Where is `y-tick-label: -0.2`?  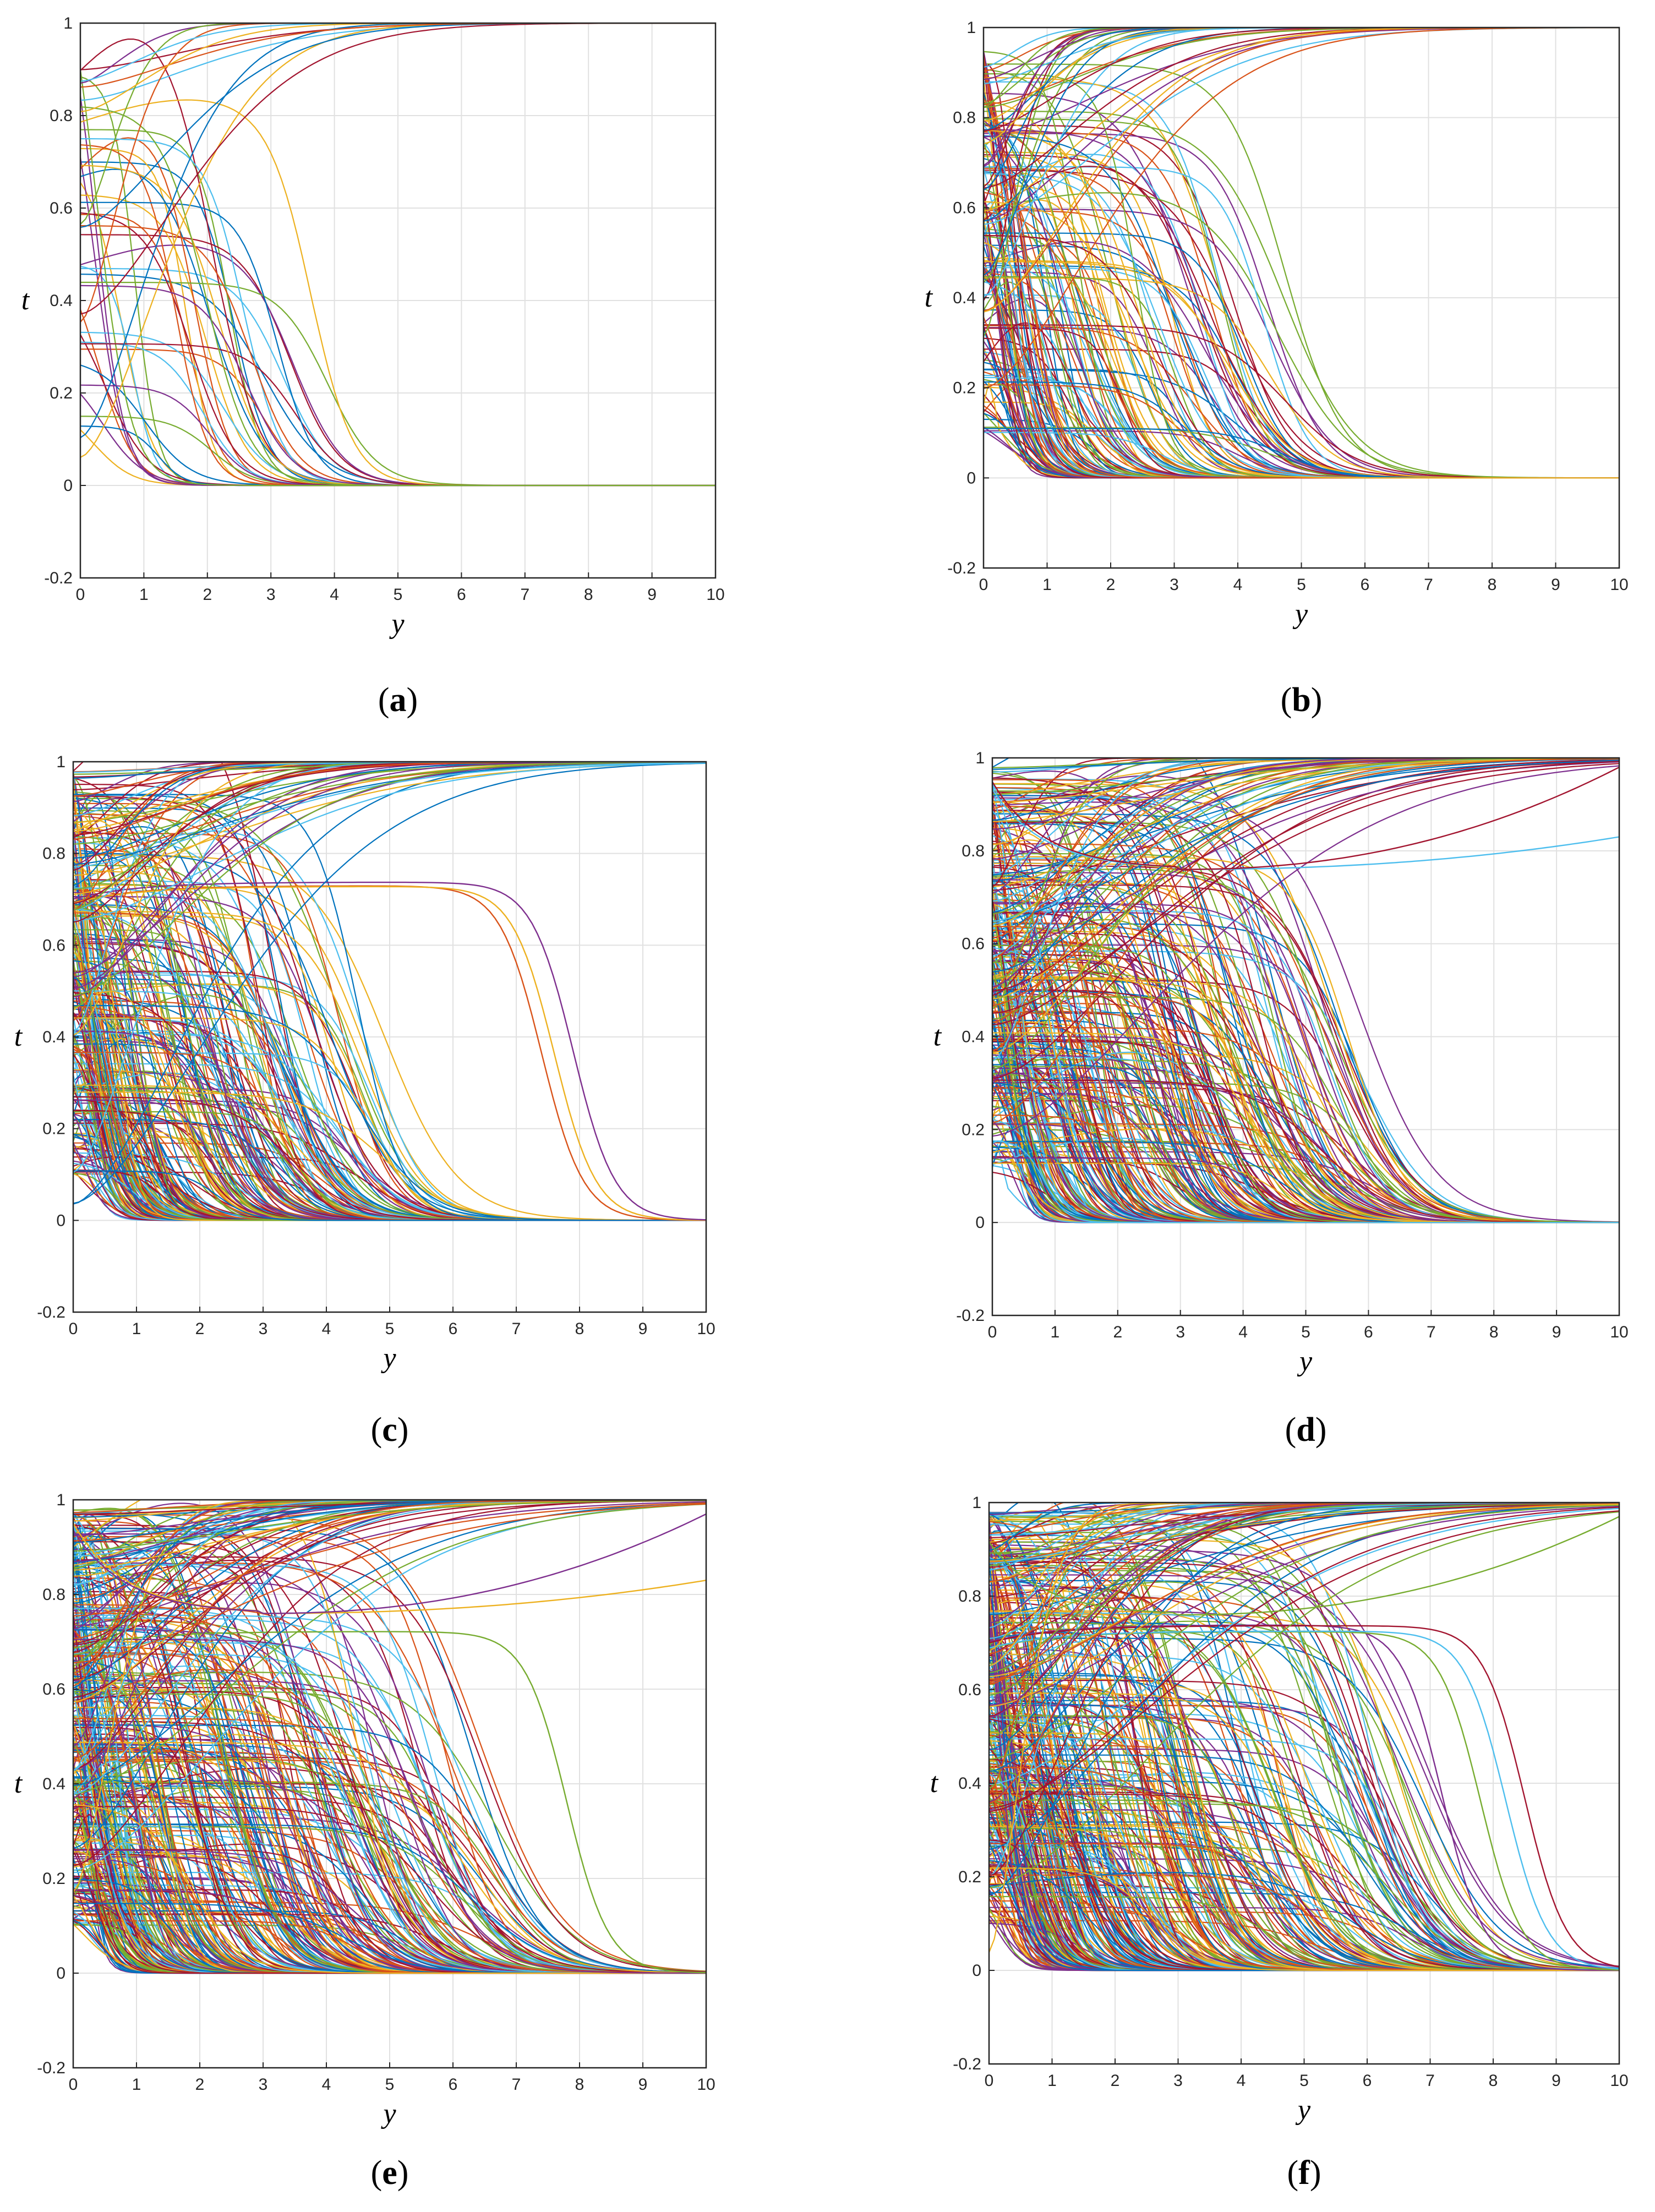 y-tick-label: -0.2 is located at coordinates (970, 1316).